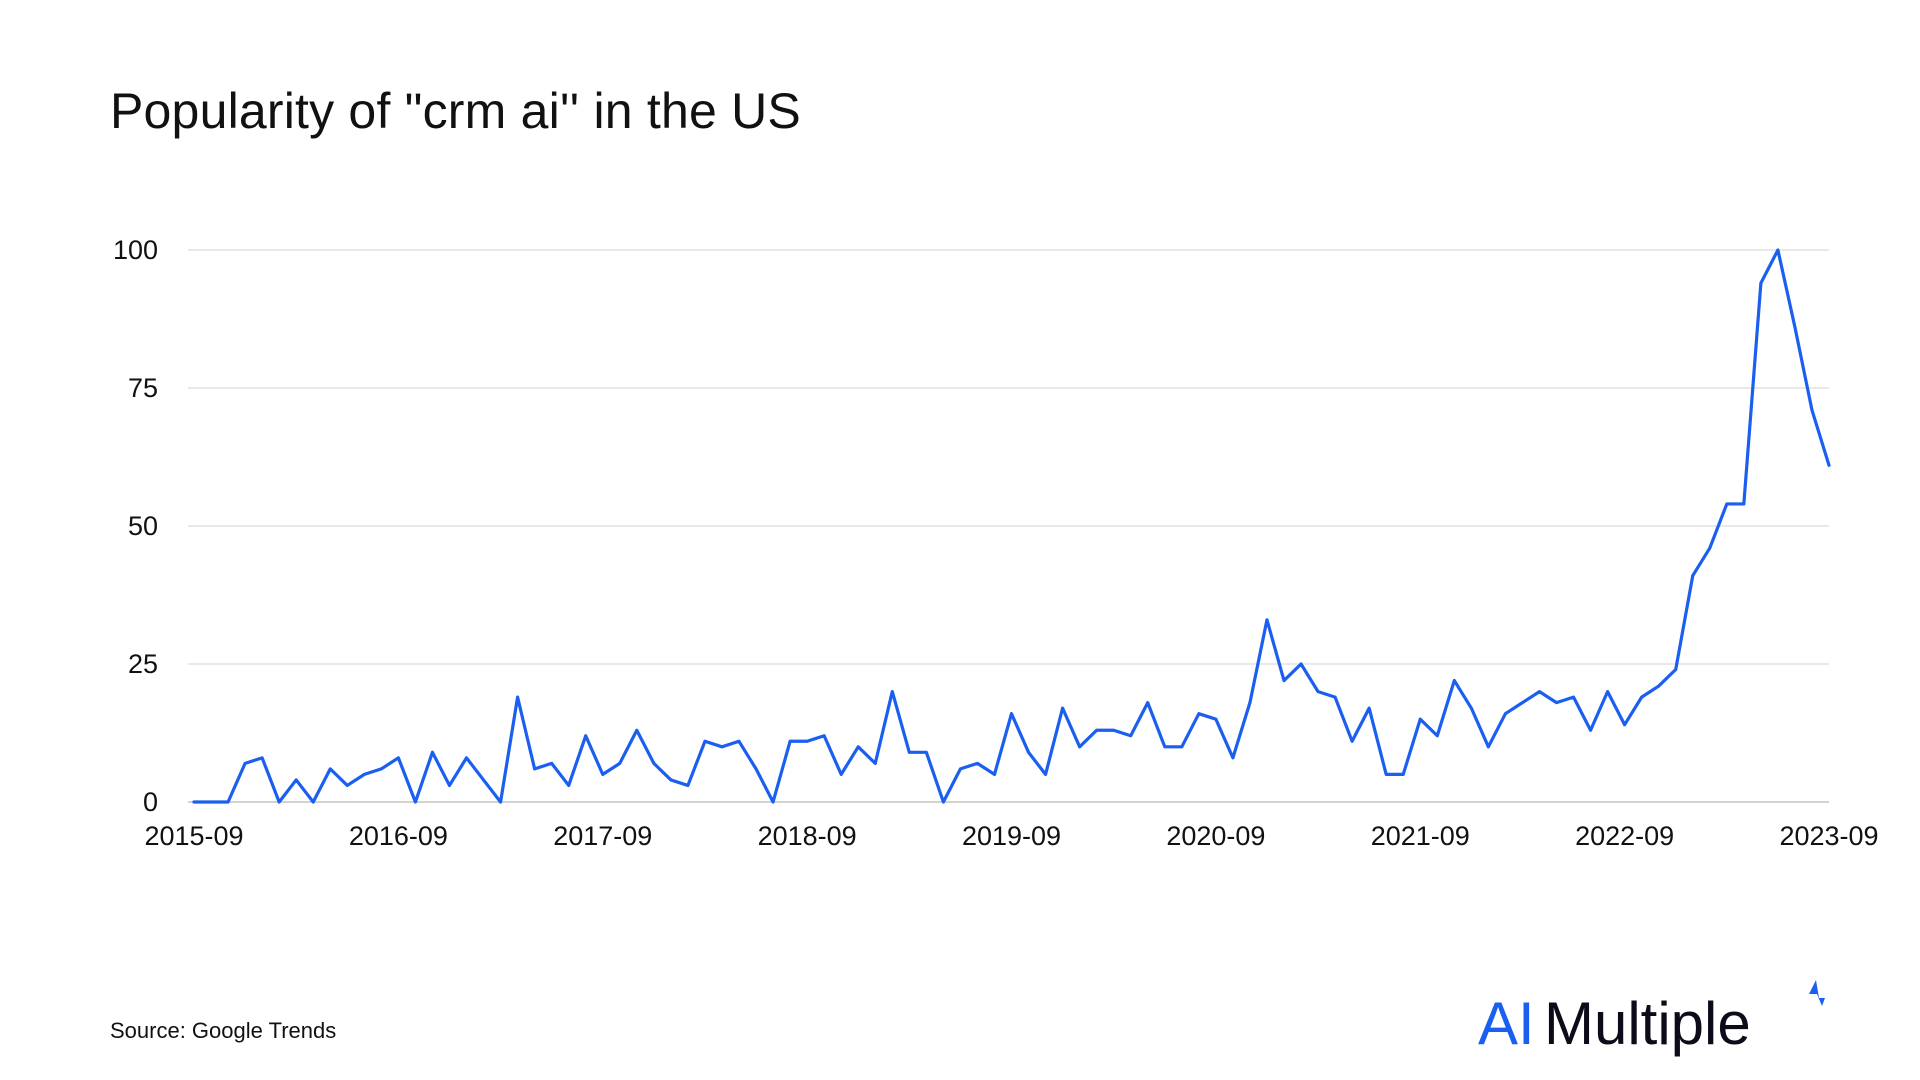 The width and height of the screenshot is (1920, 1080). I want to click on y-tick-label: 25, so click(143, 664).